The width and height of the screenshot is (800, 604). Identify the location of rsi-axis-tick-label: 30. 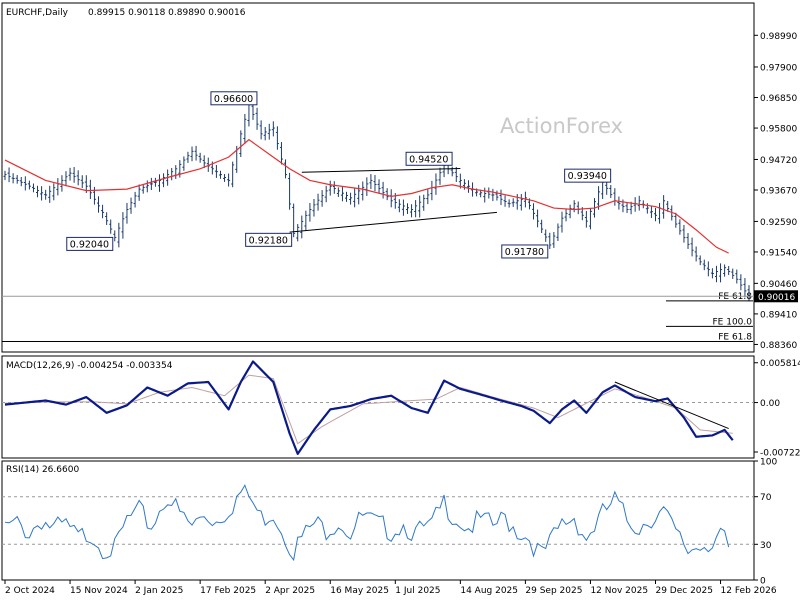
(766, 546).